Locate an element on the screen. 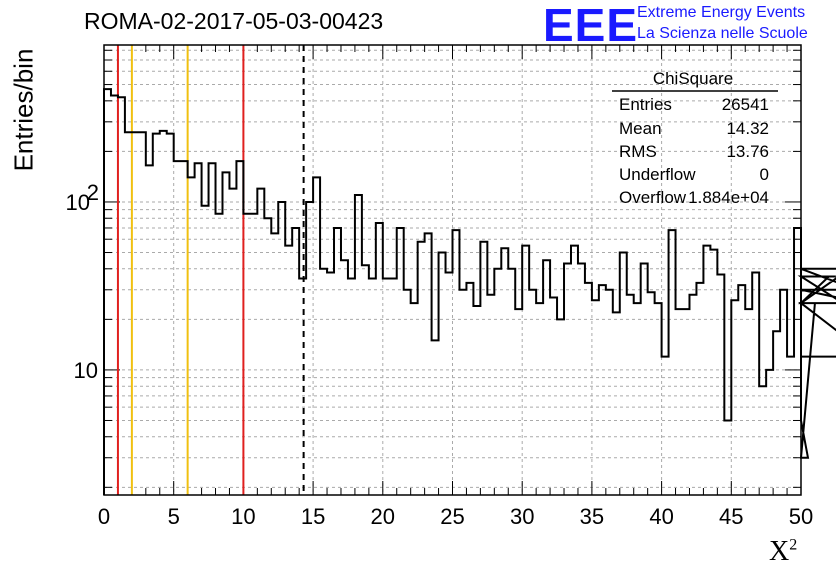 The height and width of the screenshot is (572, 836). stats-value-underflow: 0 is located at coordinates (764, 174).